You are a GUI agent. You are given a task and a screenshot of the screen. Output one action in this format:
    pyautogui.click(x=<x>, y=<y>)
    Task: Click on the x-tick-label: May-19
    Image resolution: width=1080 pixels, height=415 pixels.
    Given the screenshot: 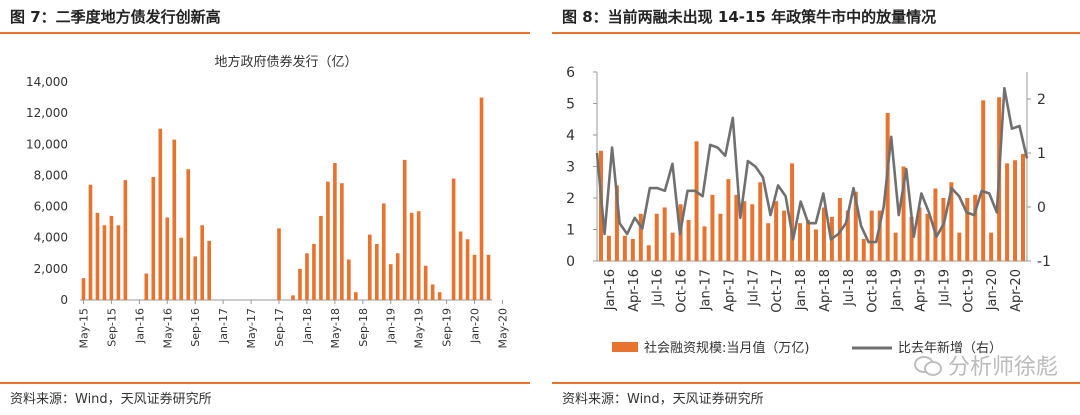 What is the action you would take?
    pyautogui.click(x=419, y=328)
    